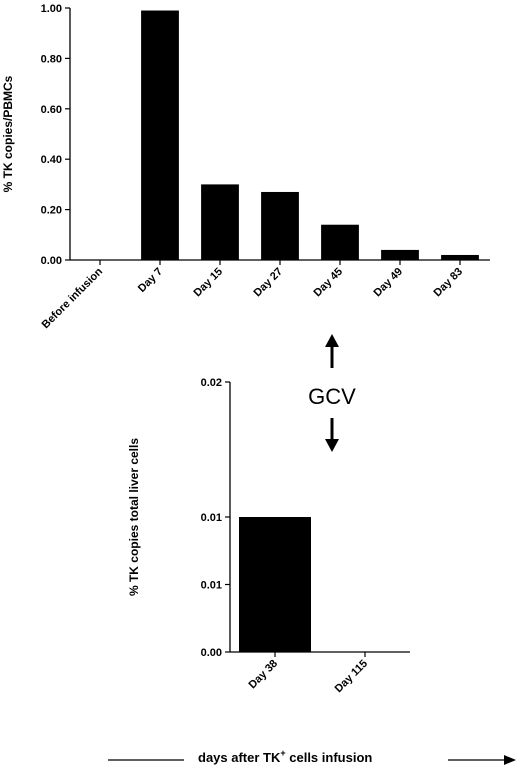  What do you see at coordinates (211, 653) in the screenshot?
I see `c1-ytick-label-0: 0.00` at bounding box center [211, 653].